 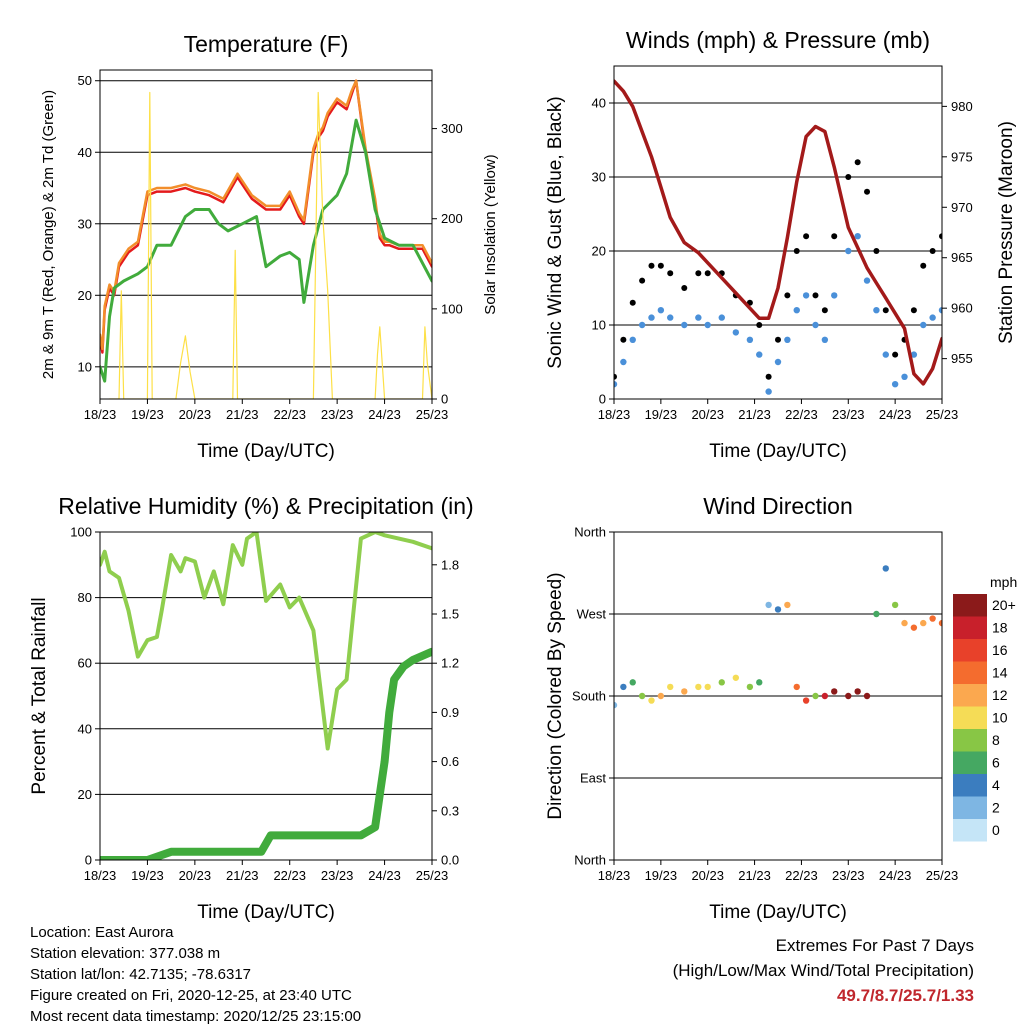 I want to click on y-tick-label: 60, so click(x=85, y=663).